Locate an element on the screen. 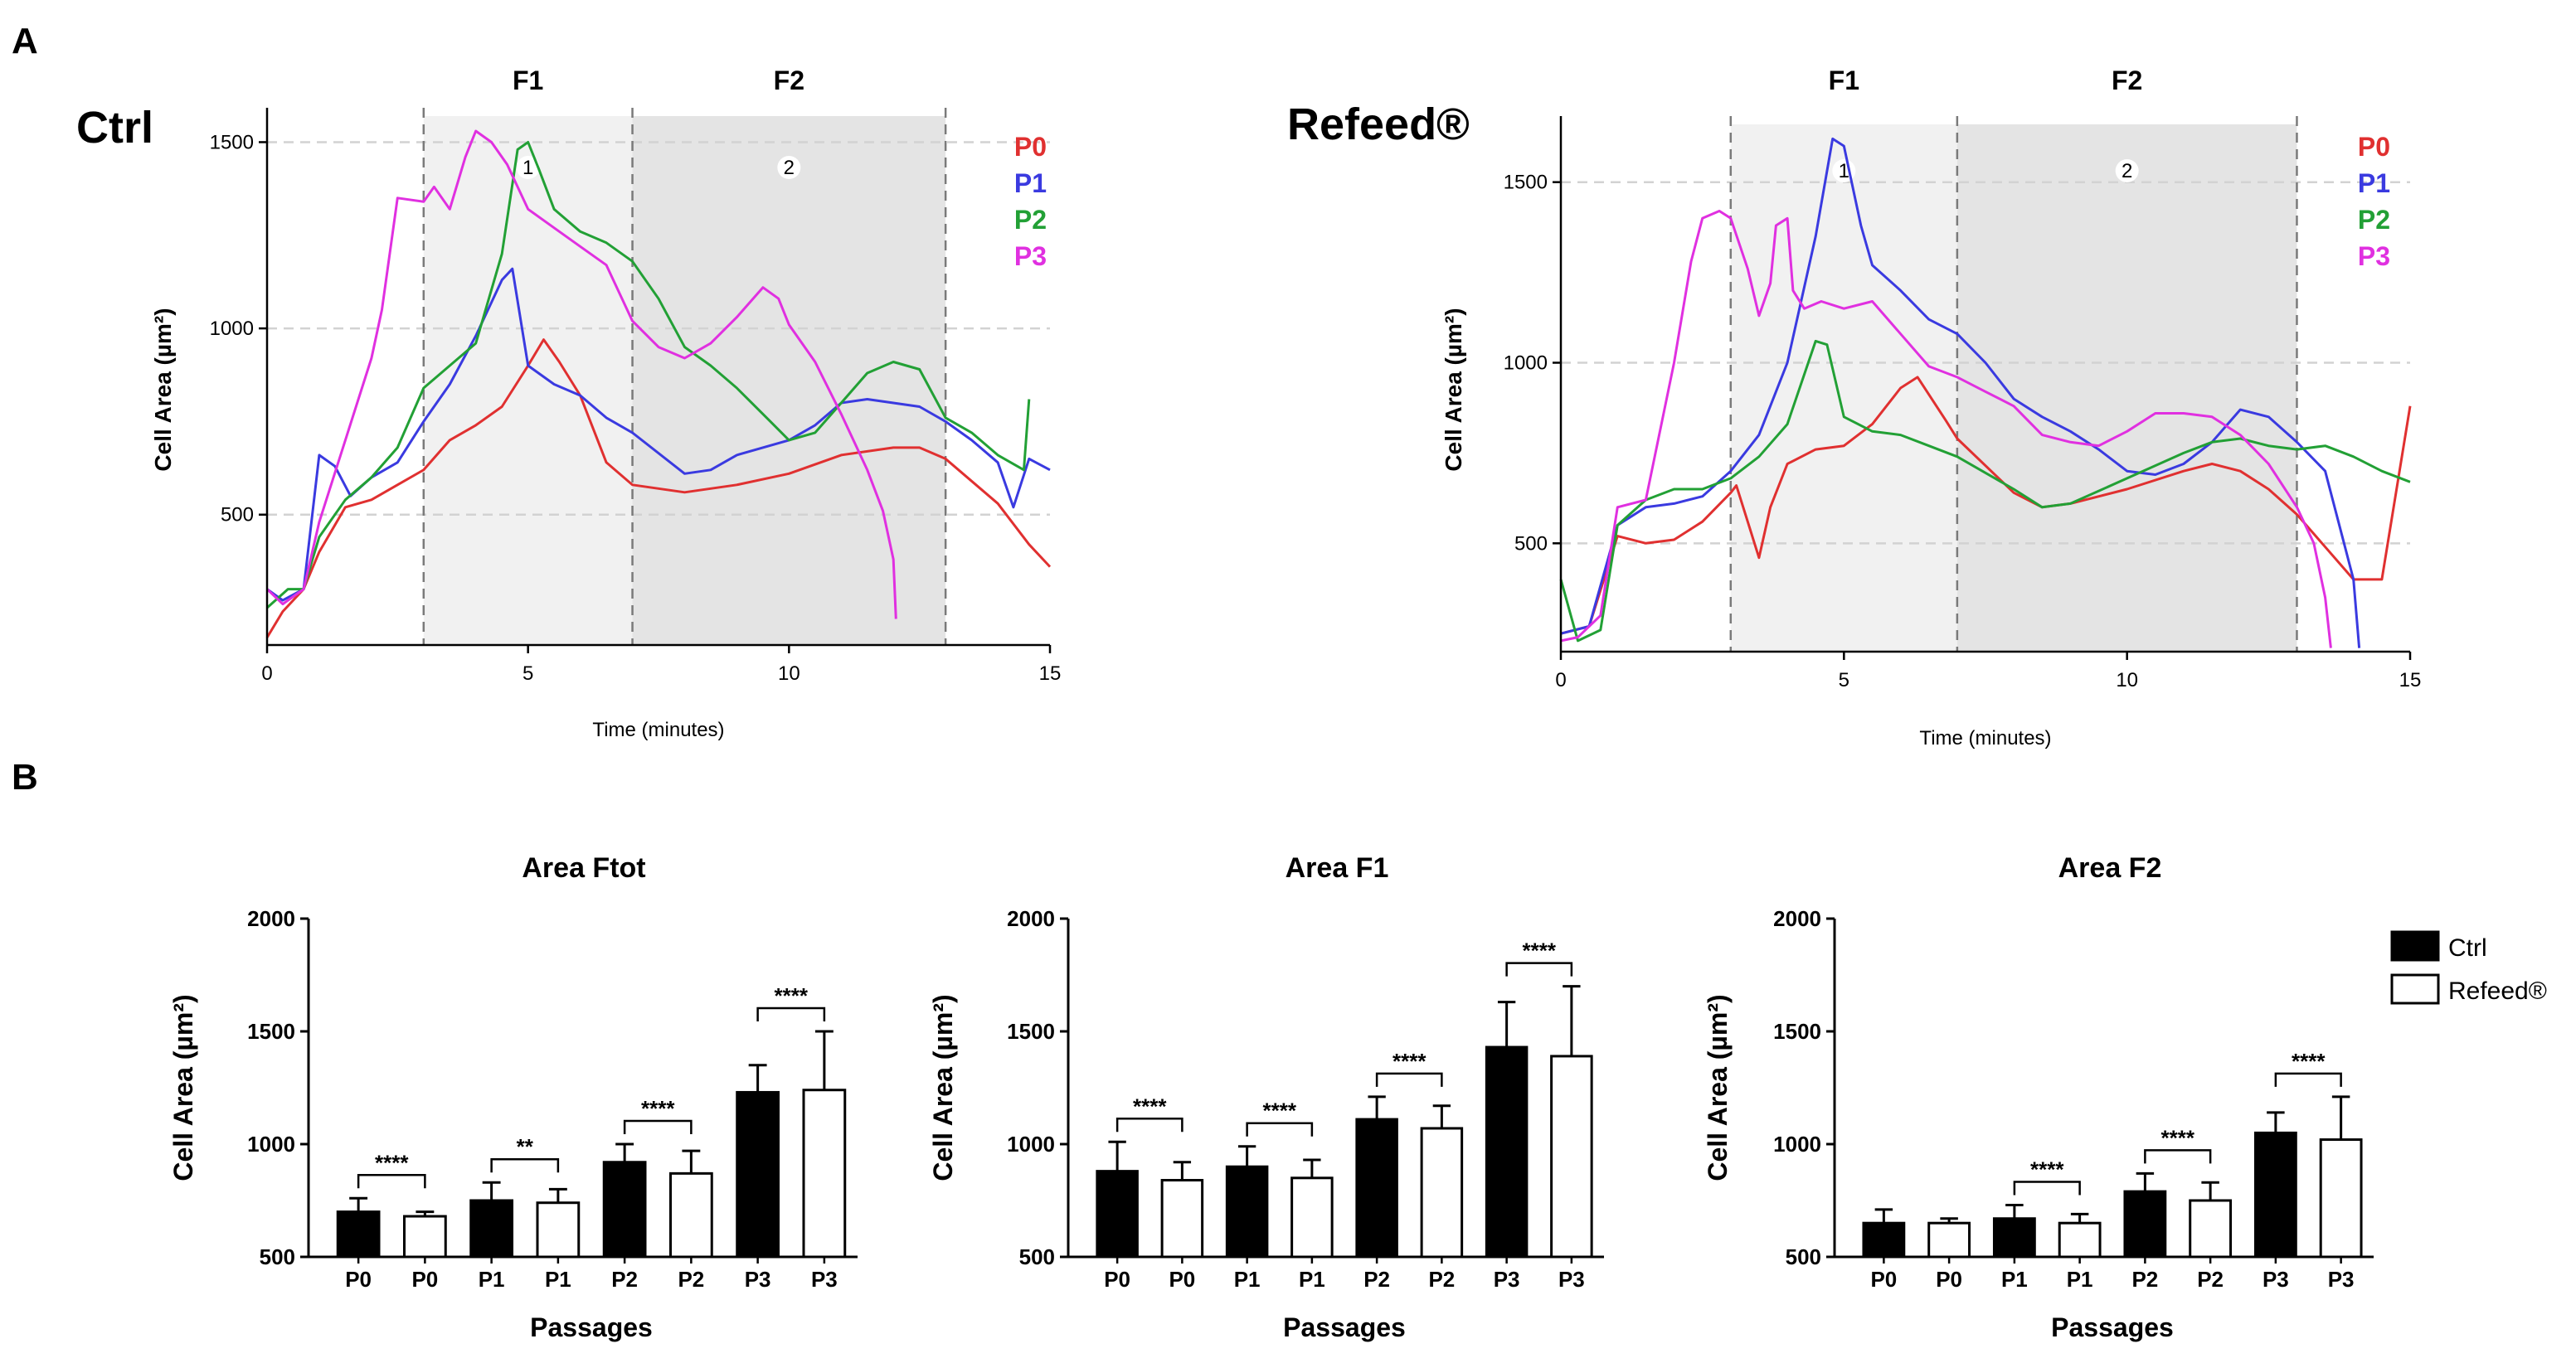 The width and height of the screenshot is (2576, 1363). series-line-p3 is located at coordinates (1946, 429).